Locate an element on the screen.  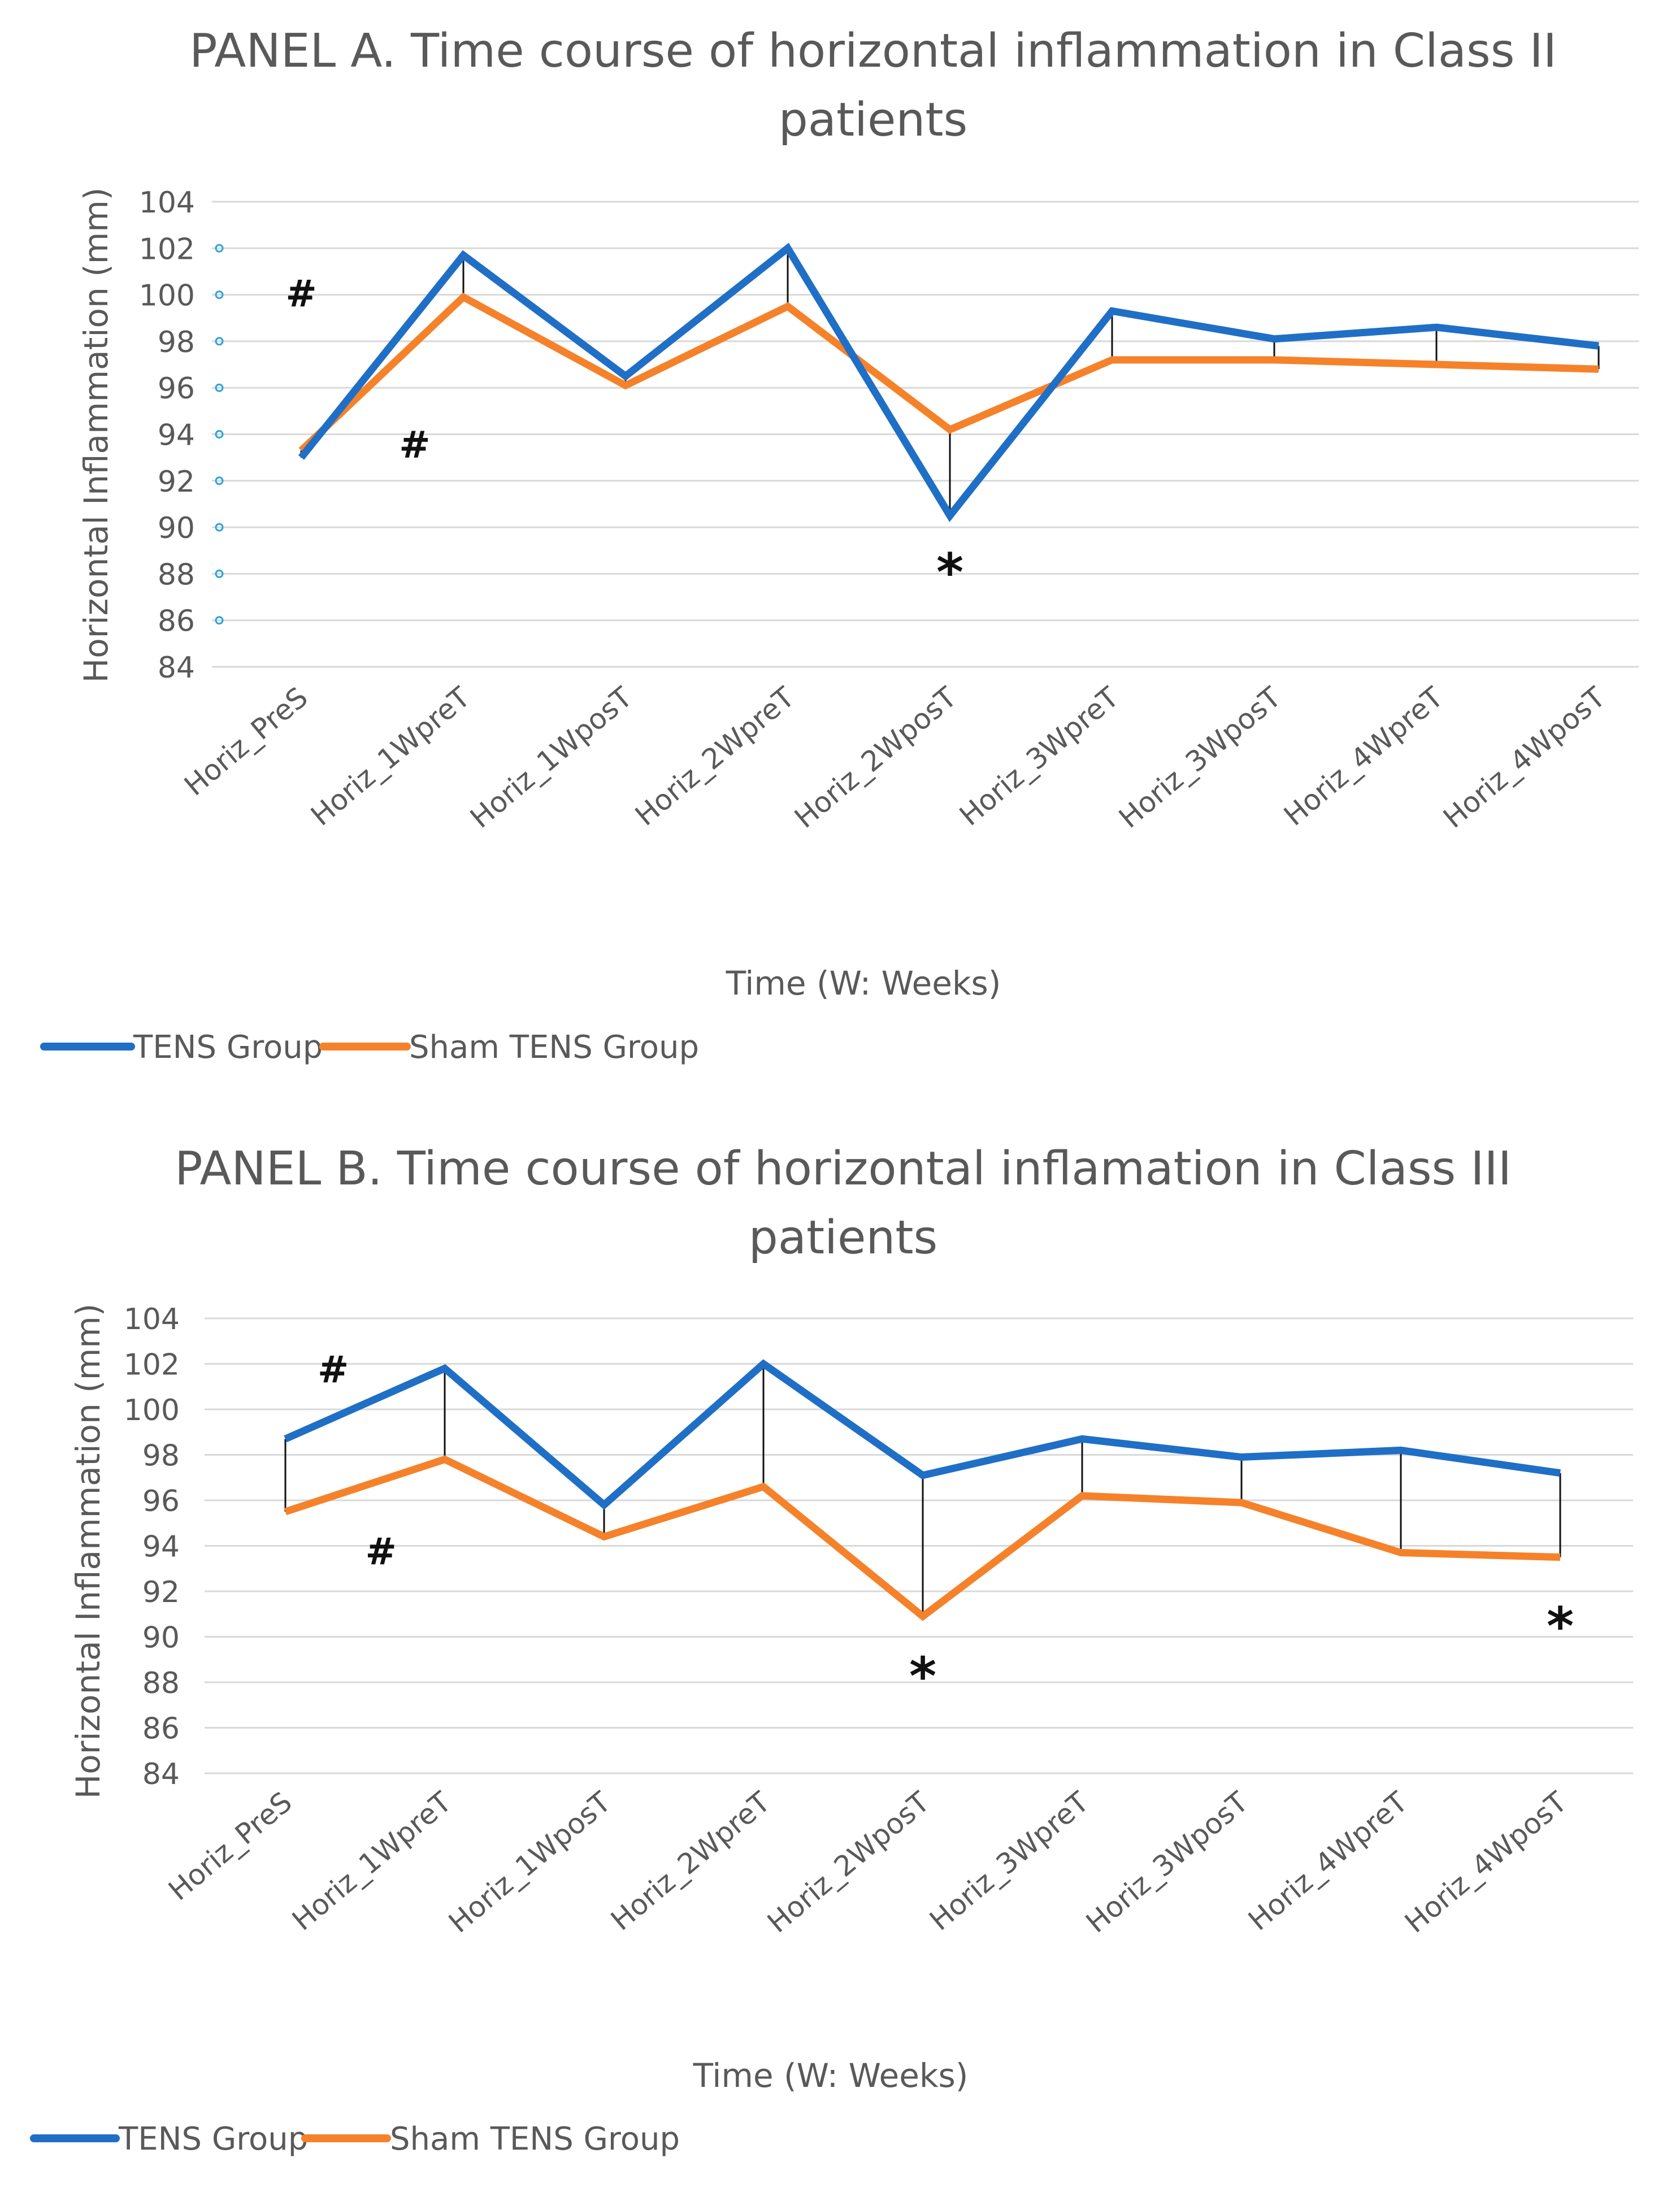
panel-a-legend-tens-label: TENS Group is located at coordinates (228, 1047).